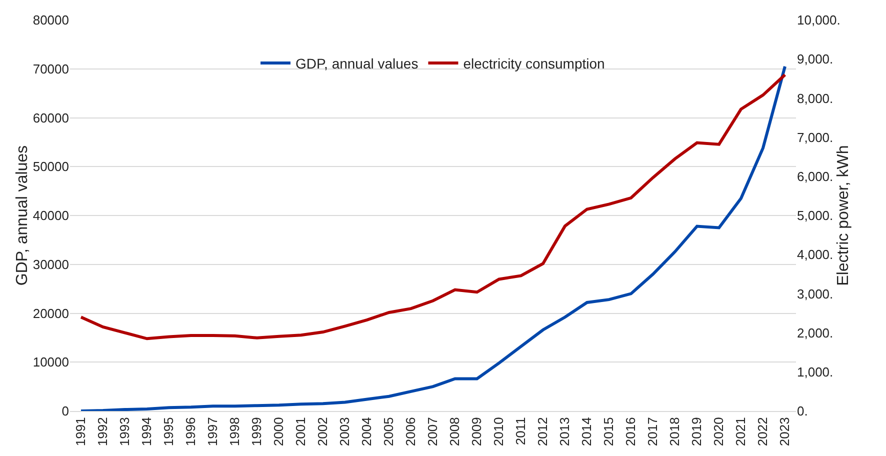 The height and width of the screenshot is (456, 886). I want to click on legend-label: electricity consumption, so click(534, 63).